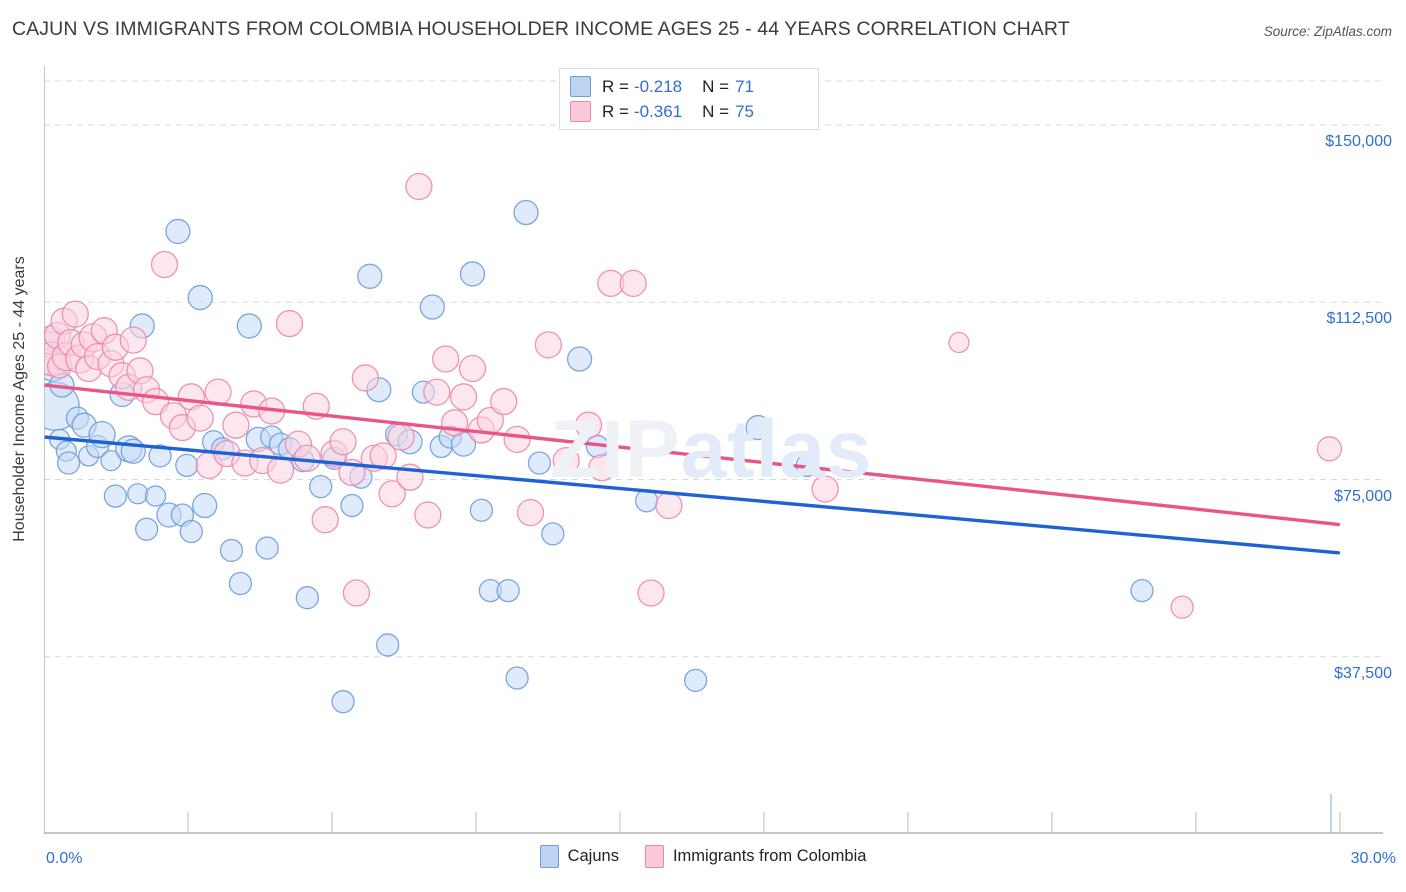 This screenshot has height=892, width=1406. I want to click on x-axis-ticks, so click(764, 813).